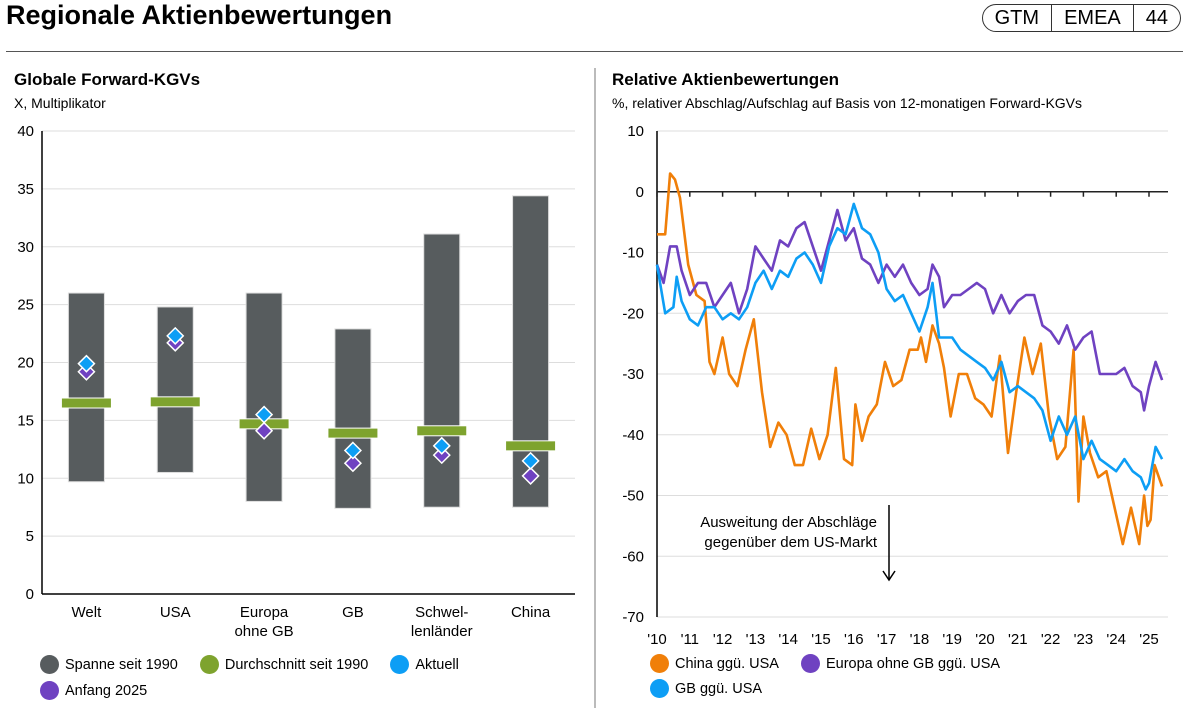  I want to click on legend-item-gb: GB ggü. USA, so click(706, 688).